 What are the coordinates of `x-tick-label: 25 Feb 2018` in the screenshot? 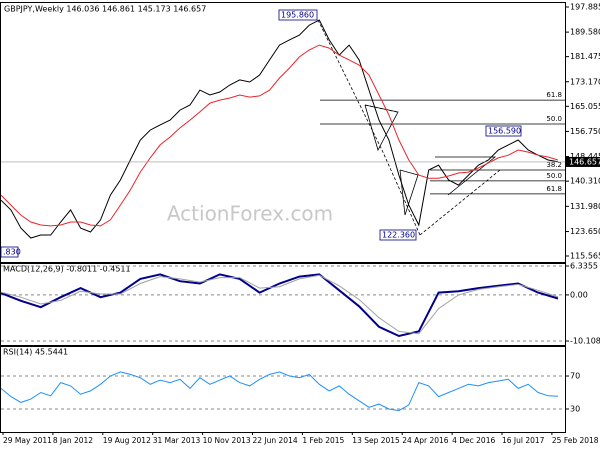 It's located at (575, 440).